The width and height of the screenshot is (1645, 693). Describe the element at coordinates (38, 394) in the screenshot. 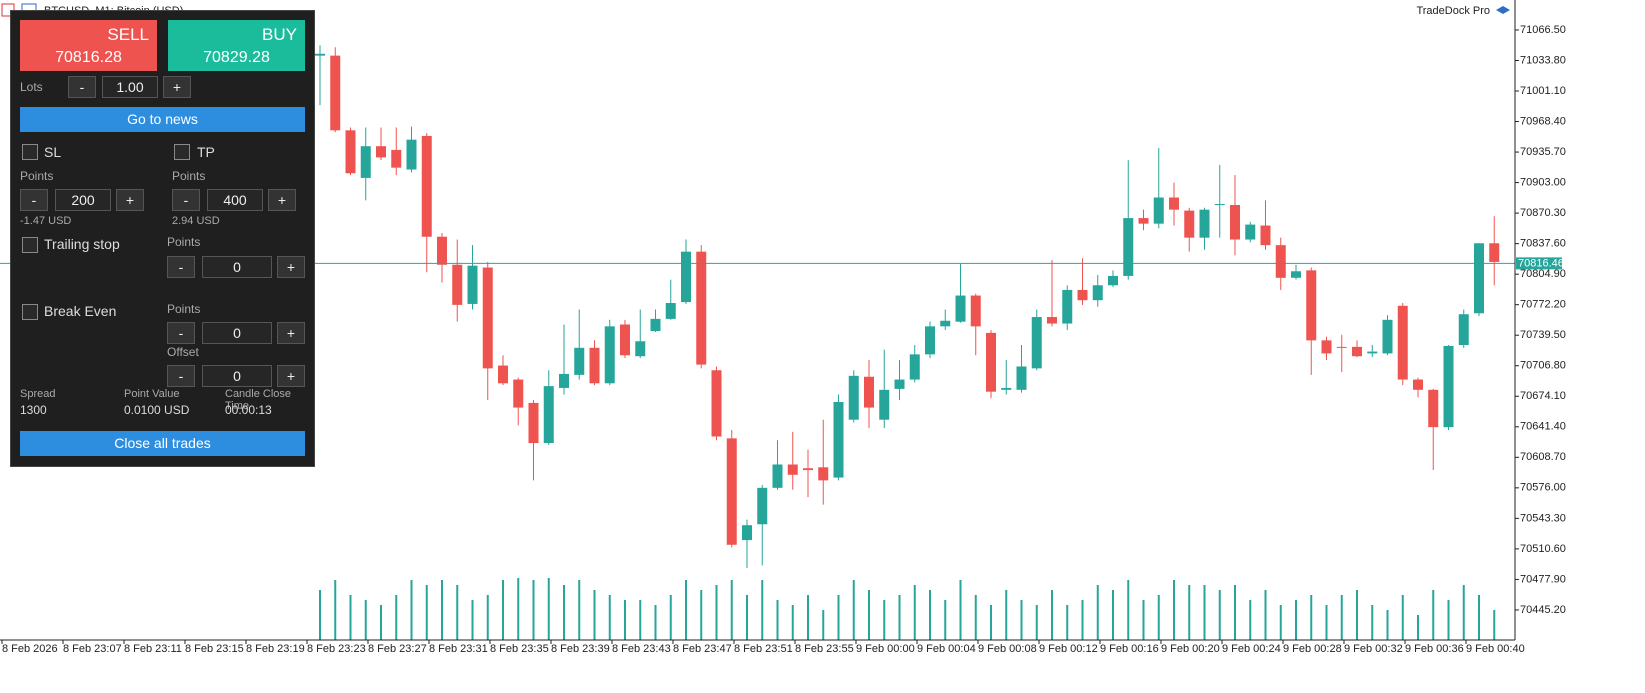

I see `stat-label: Spread` at that location.